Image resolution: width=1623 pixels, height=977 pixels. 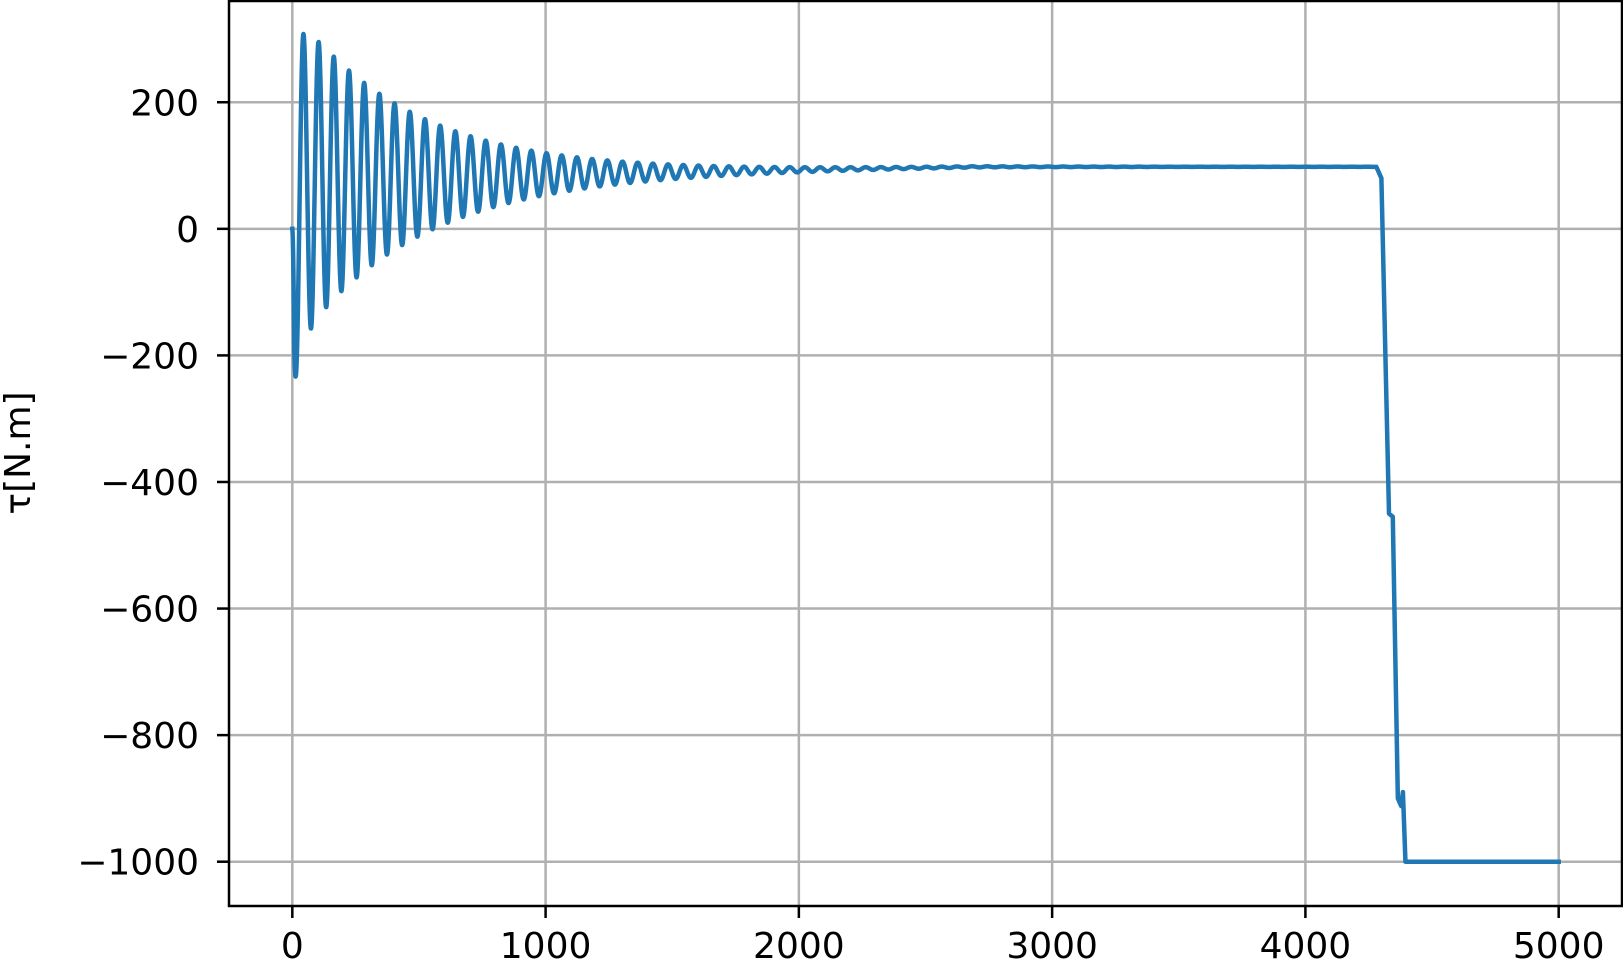 I want to click on x-tick-label: 4000, so click(x=1306, y=946).